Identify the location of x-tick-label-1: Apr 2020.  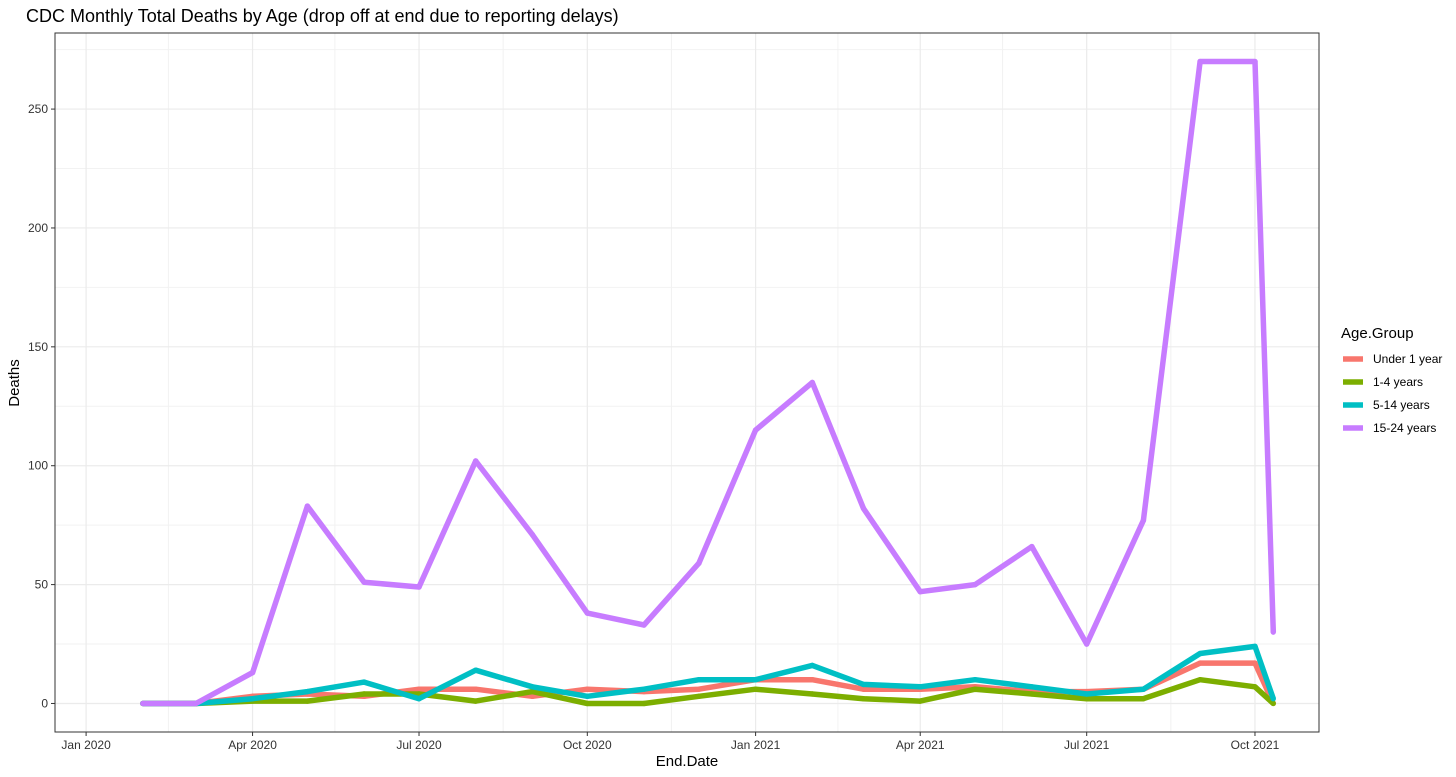
(252, 745).